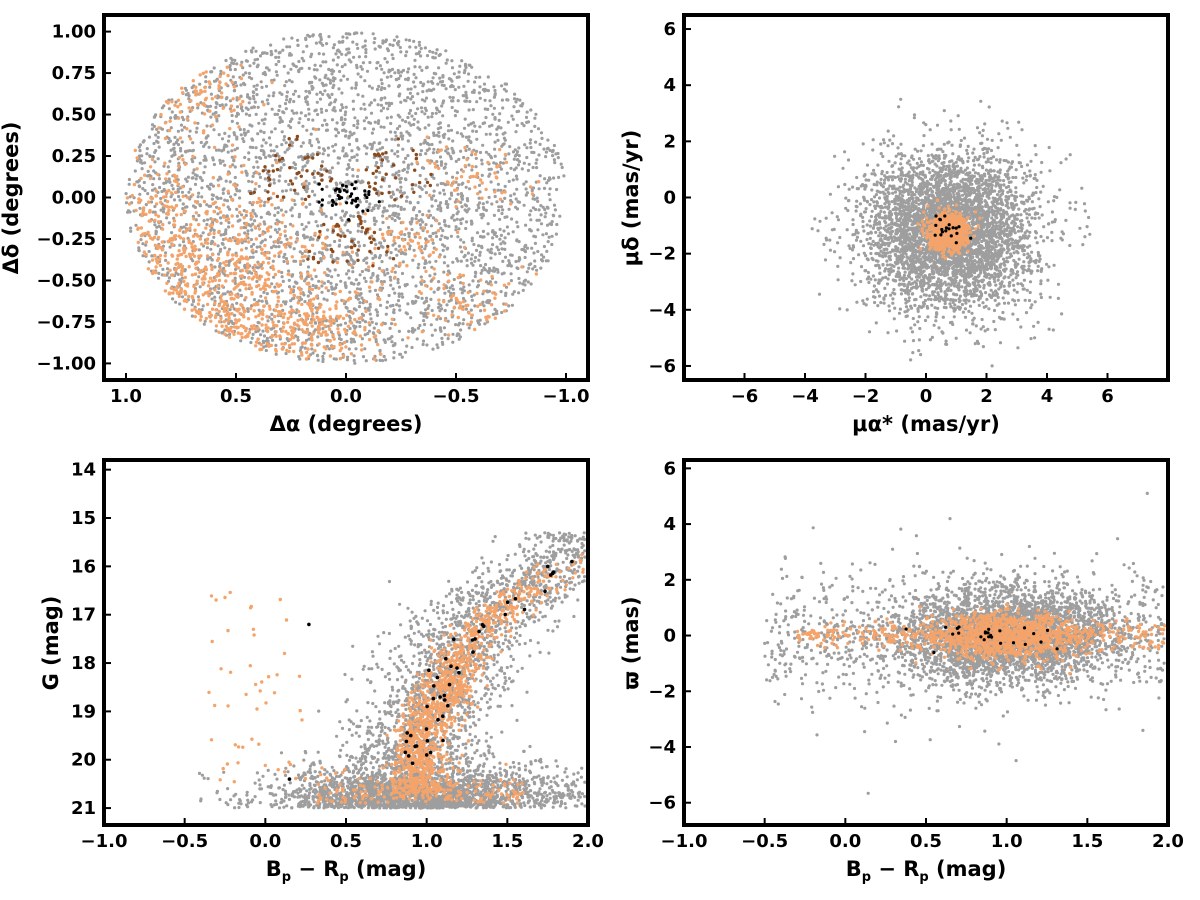 The height and width of the screenshot is (900, 1200). Describe the element at coordinates (1032, 202) in the screenshot. I see `pm-field-point` at that location.